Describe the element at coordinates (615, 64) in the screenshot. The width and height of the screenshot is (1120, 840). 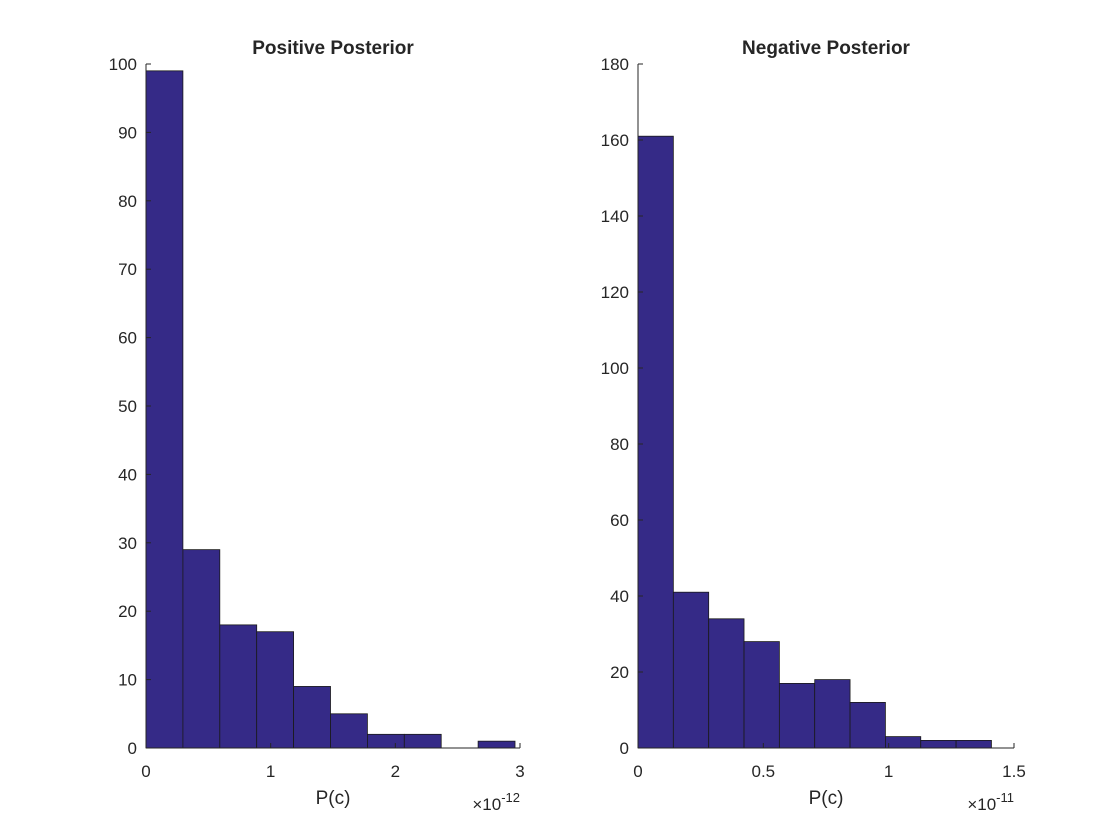
I see `y-tick-label: 180` at that location.